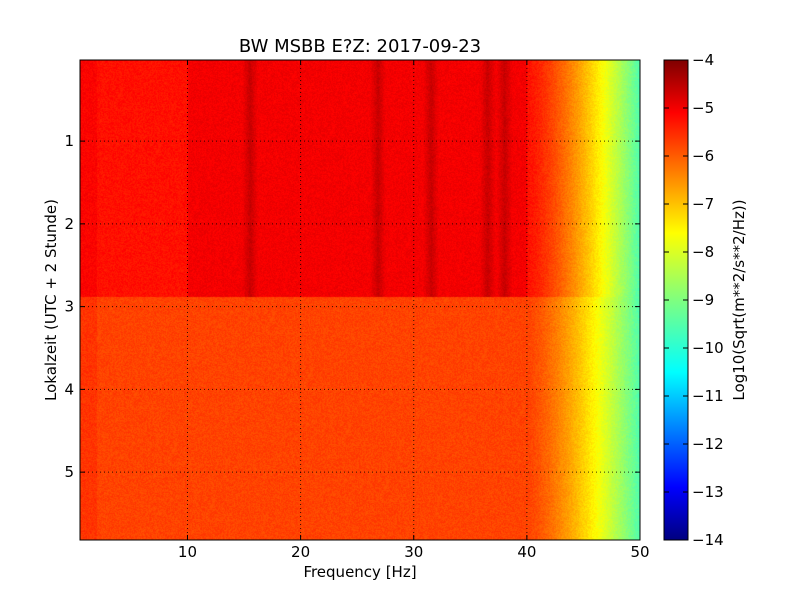 The image size is (800, 600). What do you see at coordinates (360, 46) in the screenshot?
I see `chart-title: BW MSBB E?Z: 2017-09-23` at bounding box center [360, 46].